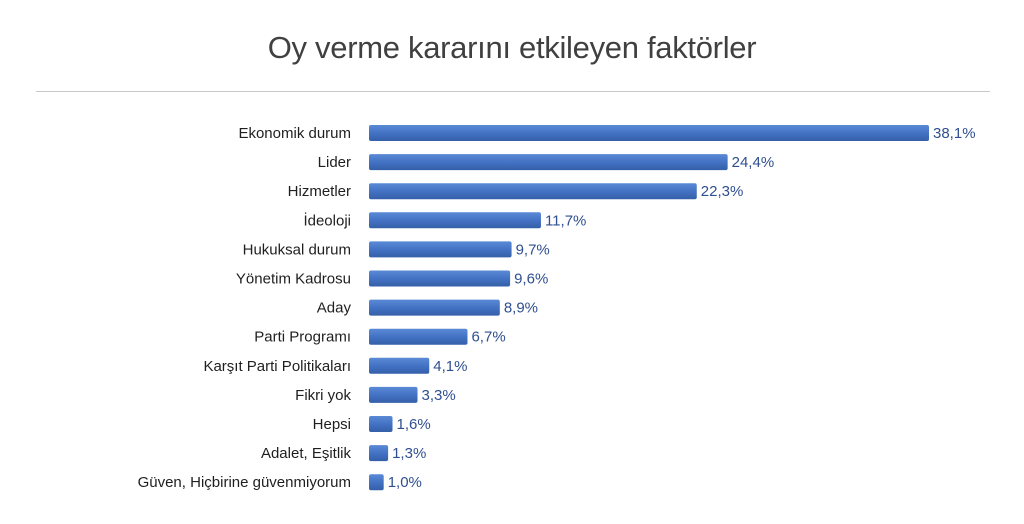 The width and height of the screenshot is (1024, 524). I want to click on value-label: 1,0%, so click(405, 482).